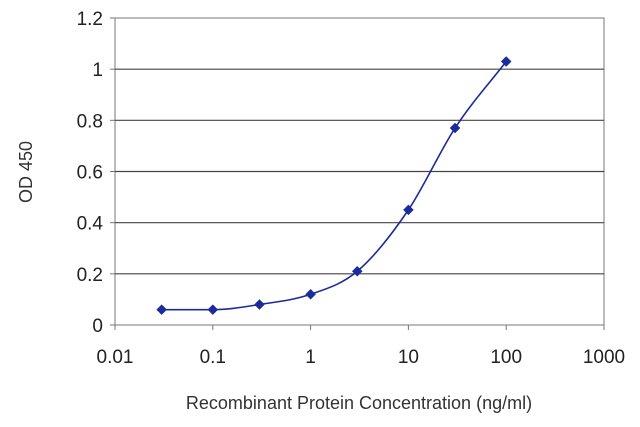 The image size is (640, 427). I want to click on y-tick-label: 0.2, so click(90, 275).